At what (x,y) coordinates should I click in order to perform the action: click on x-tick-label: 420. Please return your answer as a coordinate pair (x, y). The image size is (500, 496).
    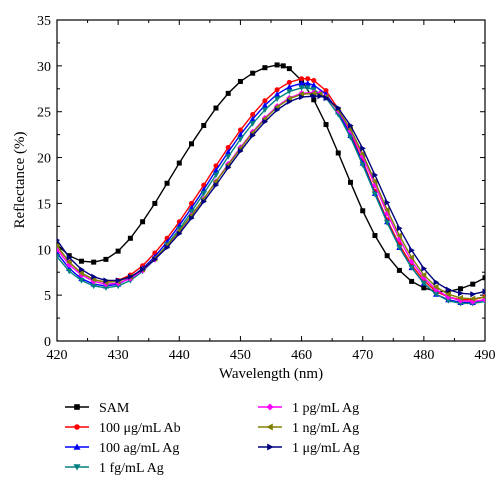
    Looking at the image, I should click on (57, 355).